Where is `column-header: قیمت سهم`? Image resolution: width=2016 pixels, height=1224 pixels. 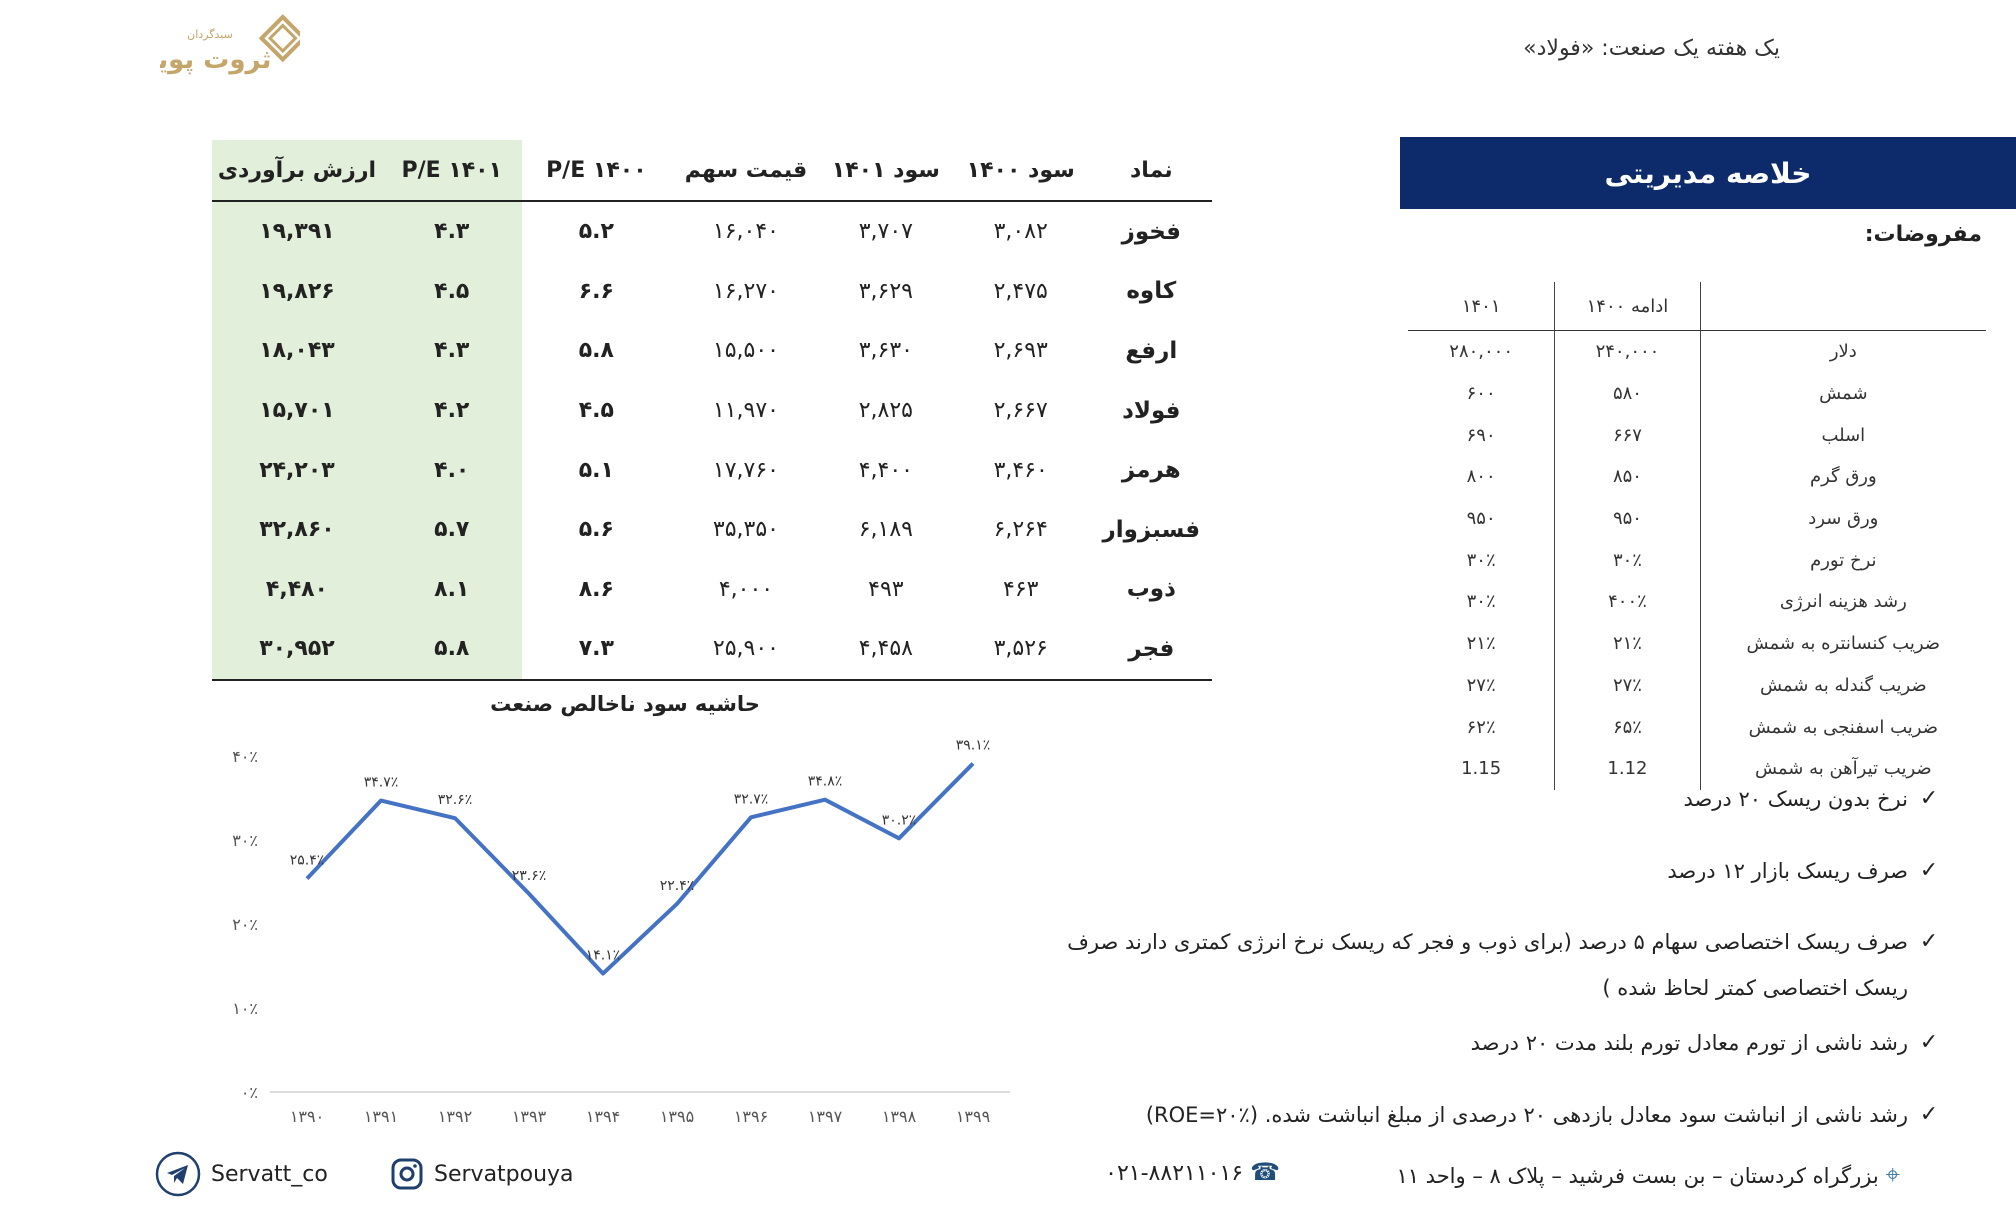
column-header: قیمت سهم is located at coordinates (746, 170).